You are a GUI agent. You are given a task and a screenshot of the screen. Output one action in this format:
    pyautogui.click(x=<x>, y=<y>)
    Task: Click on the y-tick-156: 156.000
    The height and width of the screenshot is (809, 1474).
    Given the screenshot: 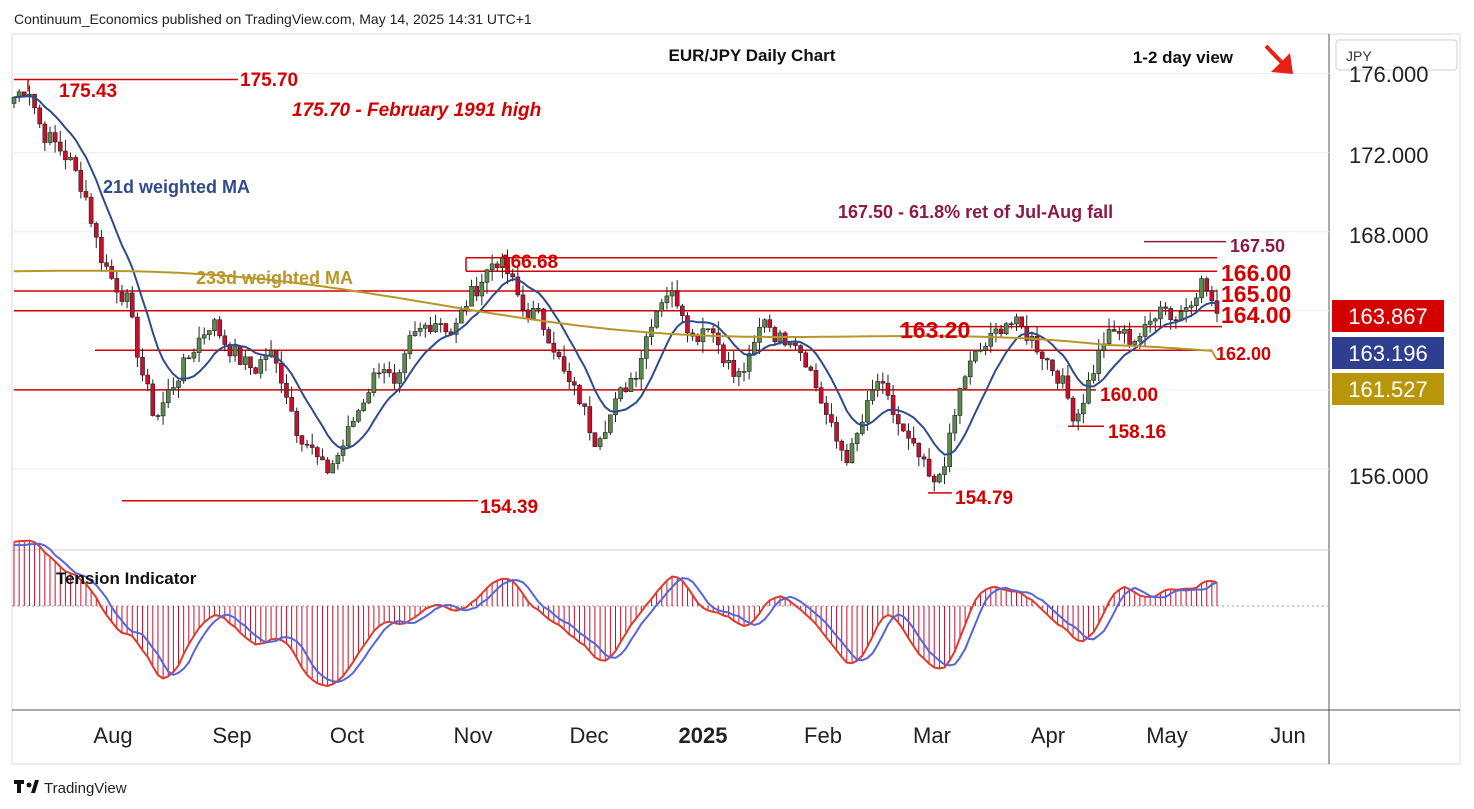 What is the action you would take?
    pyautogui.click(x=1389, y=476)
    